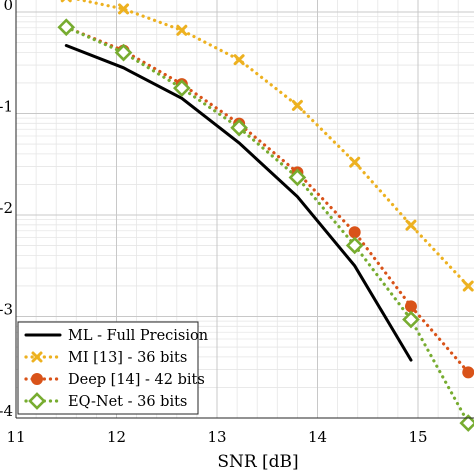 This screenshot has height=474, width=474. I want to click on legend-label-1: ML - Full Precision, so click(138, 336).